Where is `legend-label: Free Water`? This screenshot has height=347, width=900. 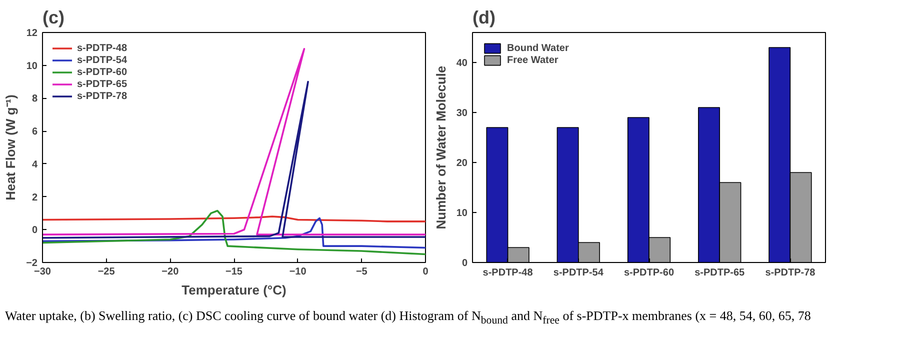
legend-label: Free Water is located at coordinates (532, 60).